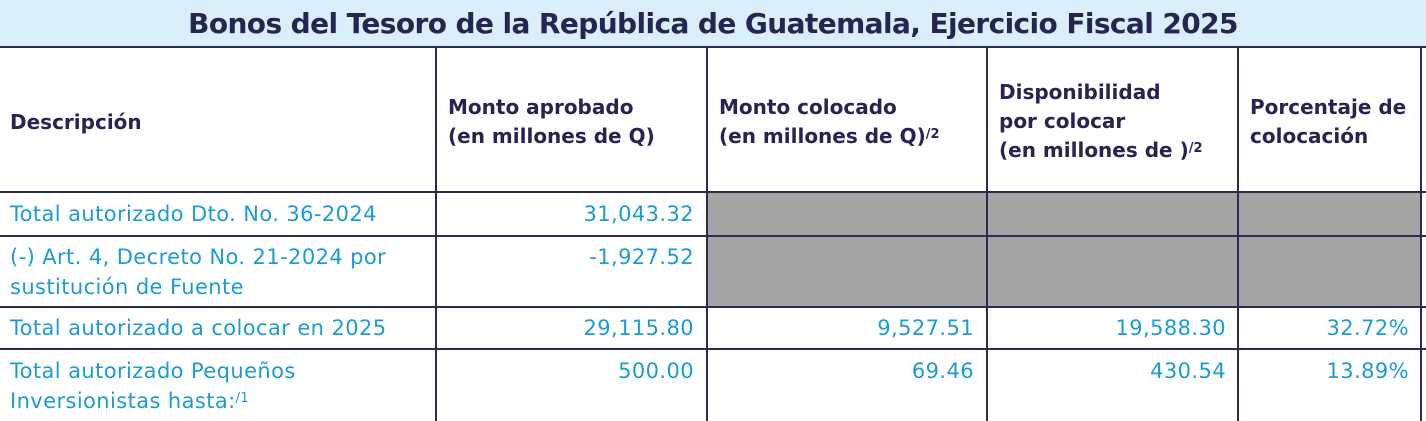  I want to click on col-divider-right, so click(1421, 233).